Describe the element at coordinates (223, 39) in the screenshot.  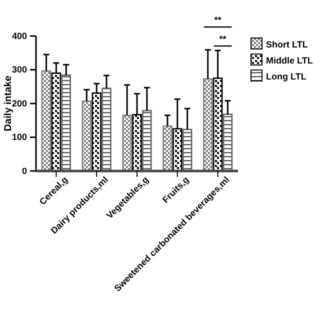
I see `annotation: **` at that location.